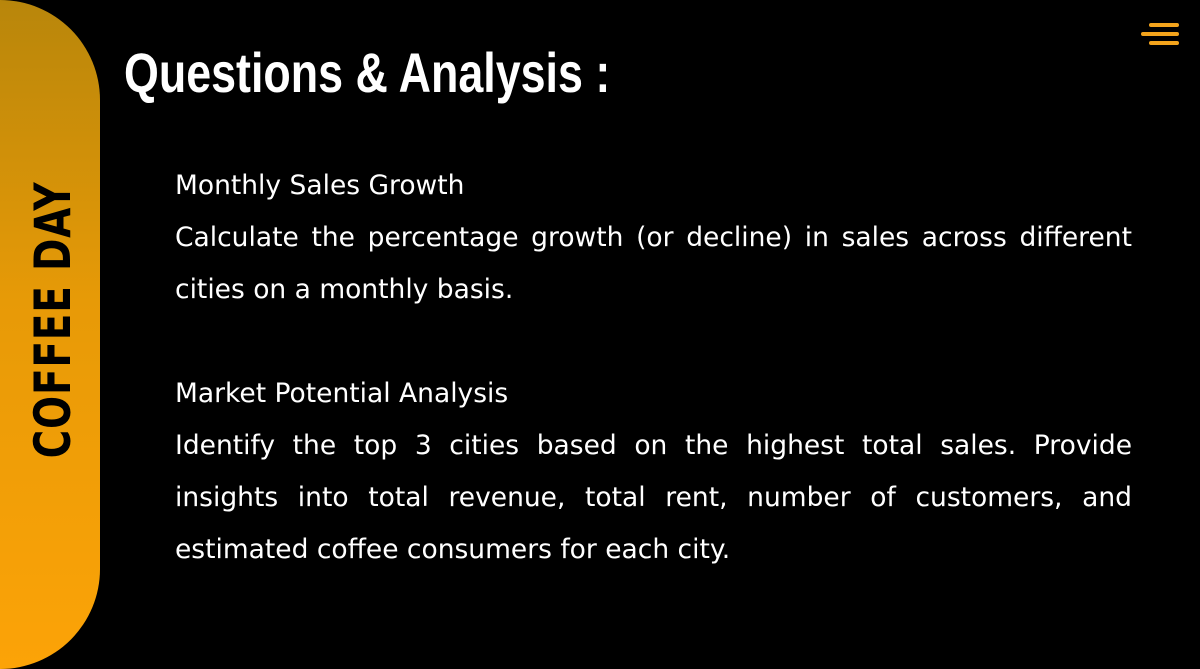 The width and height of the screenshot is (1200, 669). I want to click on section-heading: Market Potential Analysis, so click(342, 393).